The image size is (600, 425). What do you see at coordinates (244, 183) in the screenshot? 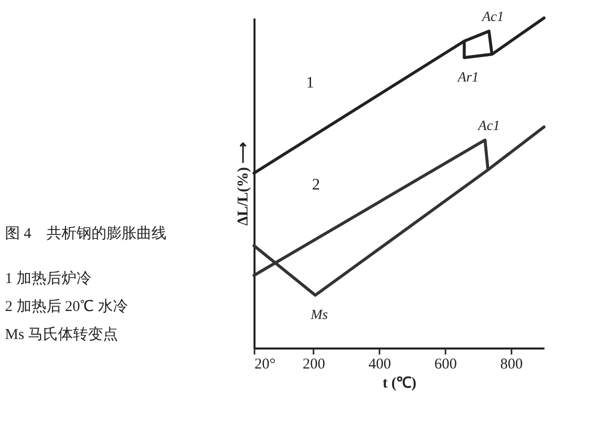
I see `y-axis-title: ΔL/L(%) ⟶` at bounding box center [244, 183].